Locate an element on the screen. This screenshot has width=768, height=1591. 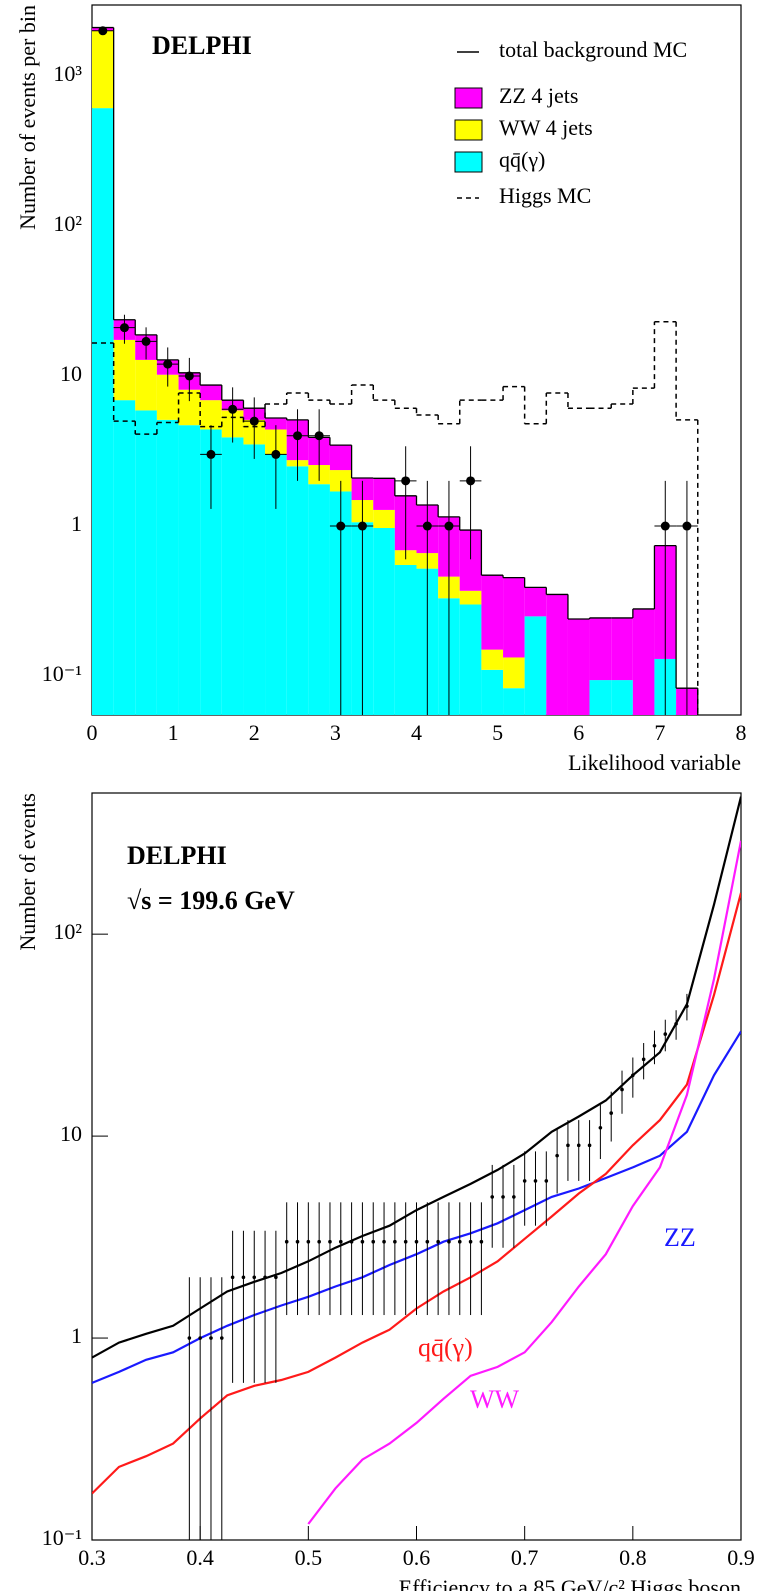
x-tick-label: 0.5 is located at coordinates (309, 1557).